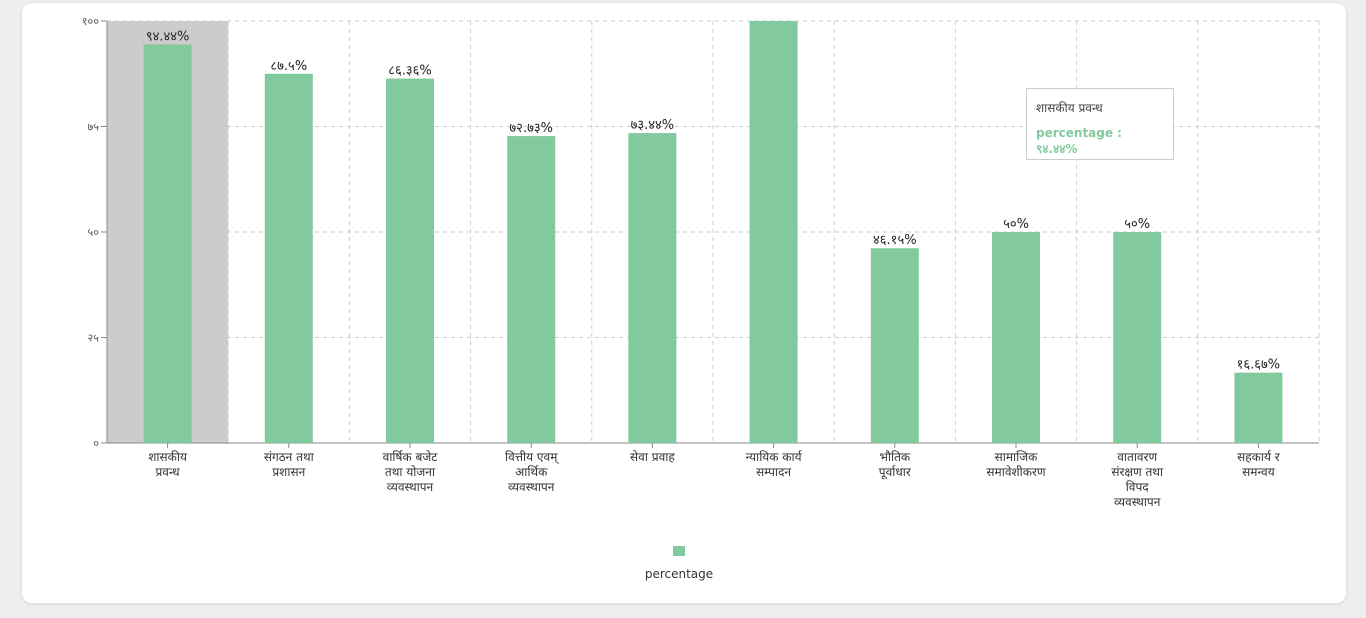  What do you see at coordinates (167, 472) in the screenshot?
I see `x-tick-label: प्रवन्ध` at bounding box center [167, 472].